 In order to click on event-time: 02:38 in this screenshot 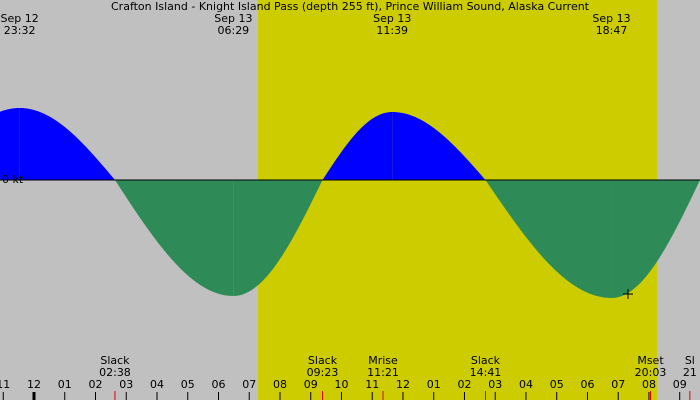, I will do `click(115, 372)`.